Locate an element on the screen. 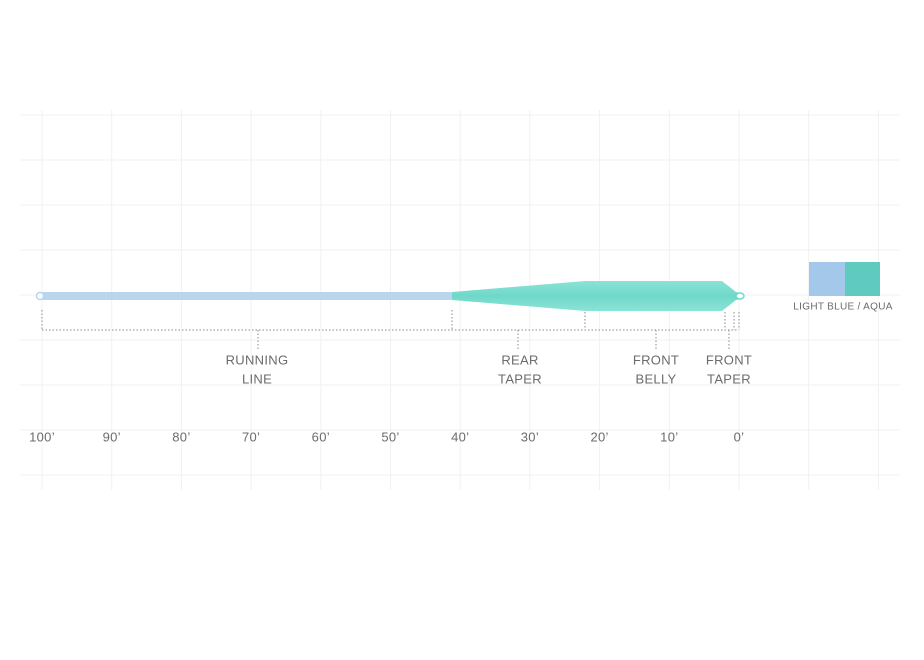  section-label: REAR is located at coordinates (519, 359).